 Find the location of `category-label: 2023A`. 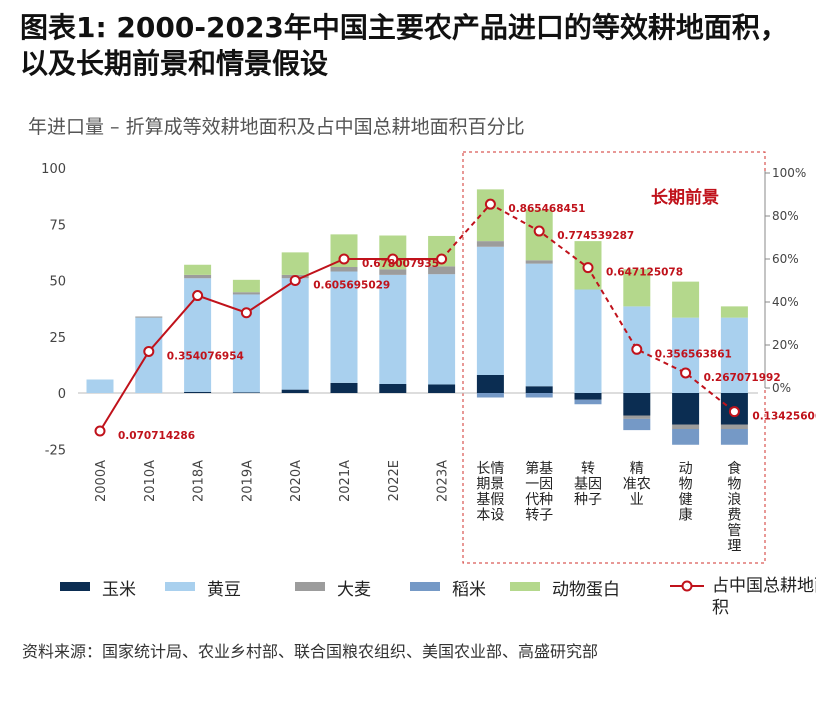

category-label: 2023A is located at coordinates (443, 481).